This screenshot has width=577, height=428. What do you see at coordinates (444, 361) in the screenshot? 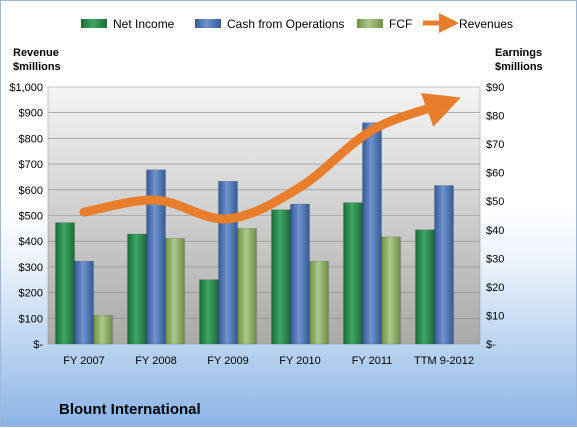
I see `category-label: TTM 9-2012` at bounding box center [444, 361].